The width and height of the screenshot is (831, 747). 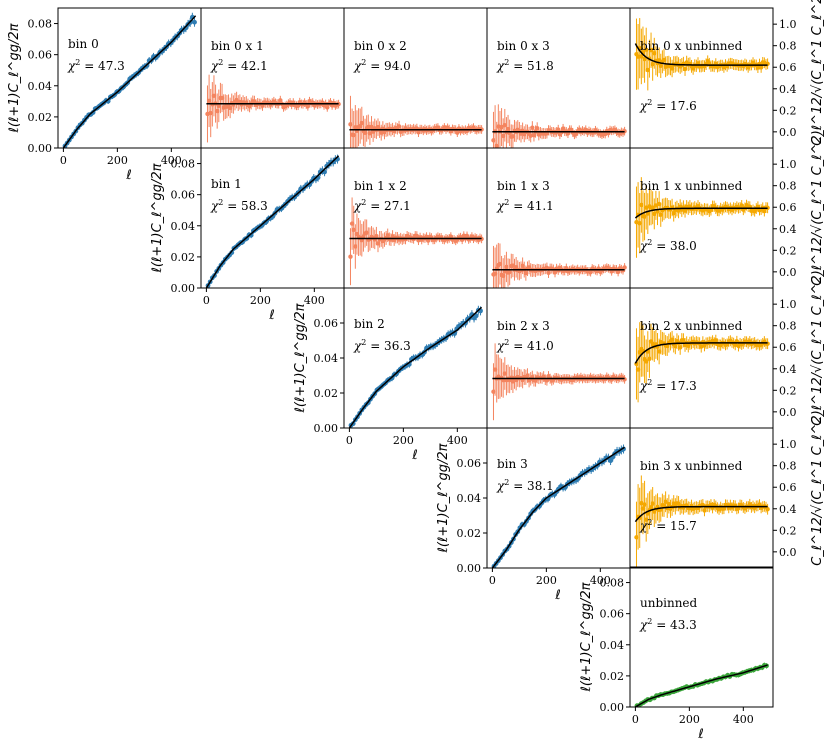 What do you see at coordinates (523, 326) in the screenshot?
I see `panel-label: bin 2 x 3` at bounding box center [523, 326].